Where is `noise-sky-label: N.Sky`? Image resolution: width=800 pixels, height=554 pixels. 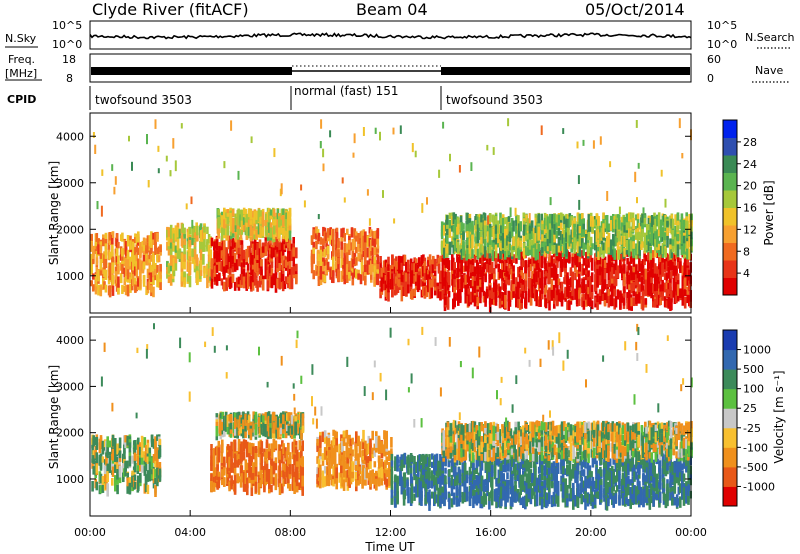 noise-sky-label: N.Sky is located at coordinates (21, 38).